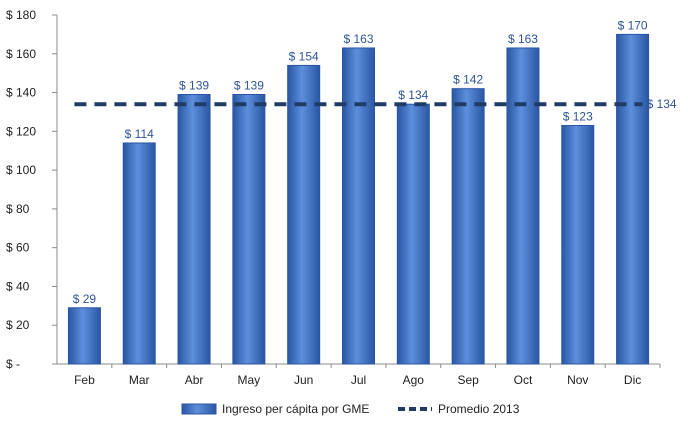  What do you see at coordinates (304, 56) in the screenshot?
I see `bar-data-label: $ 154` at bounding box center [304, 56].